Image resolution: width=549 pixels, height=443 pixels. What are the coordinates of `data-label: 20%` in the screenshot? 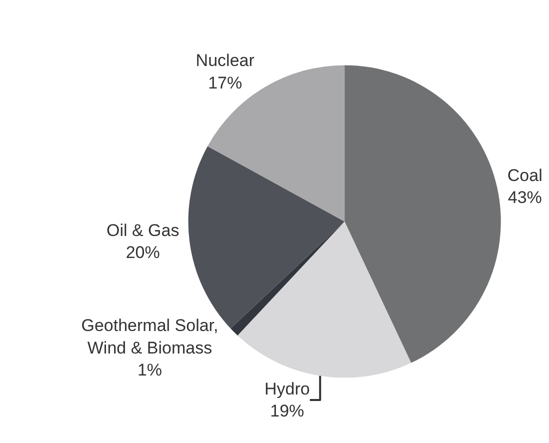 It's located at (143, 252).